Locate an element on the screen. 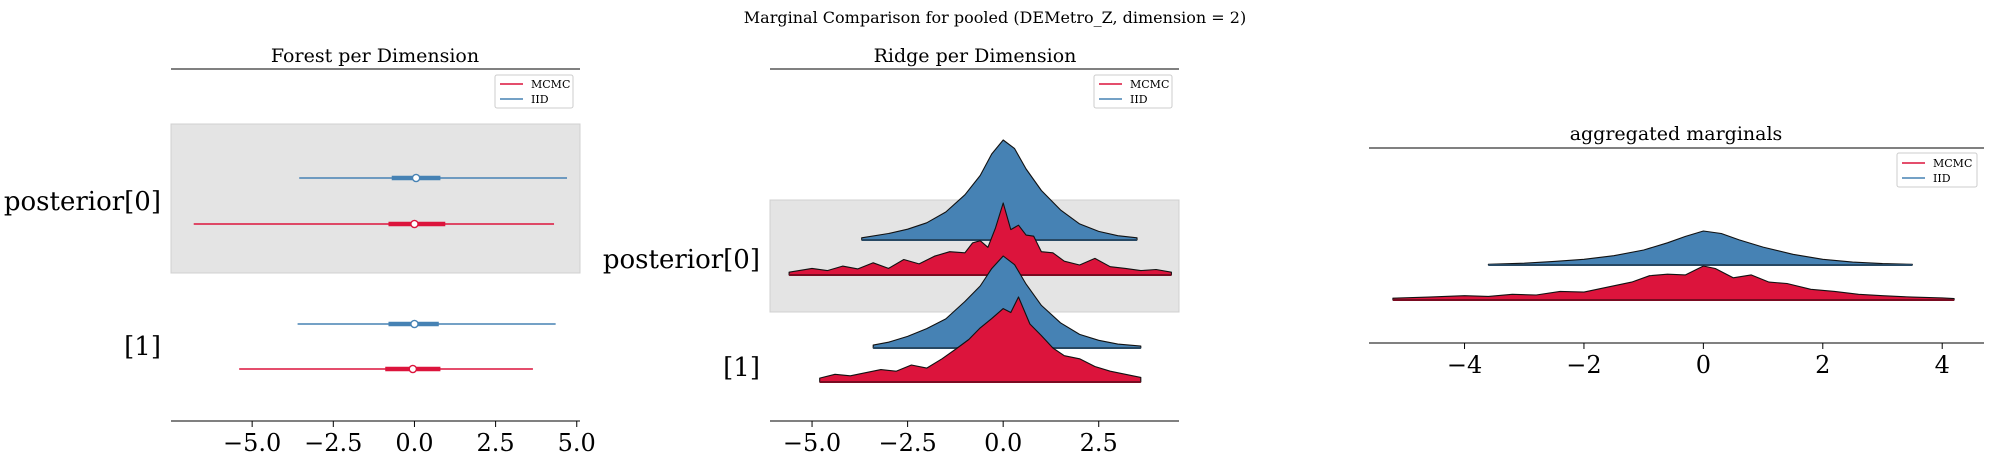  aggregated-marks is located at coordinates (1673, 265).